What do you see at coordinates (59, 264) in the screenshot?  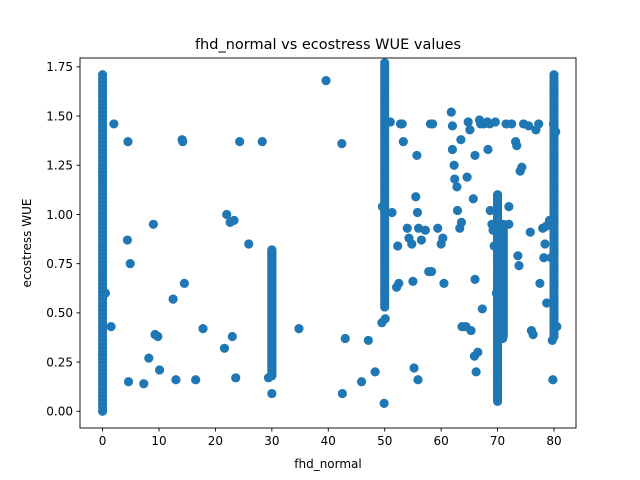 I see `y-tick-label: 0.75` at bounding box center [59, 264].